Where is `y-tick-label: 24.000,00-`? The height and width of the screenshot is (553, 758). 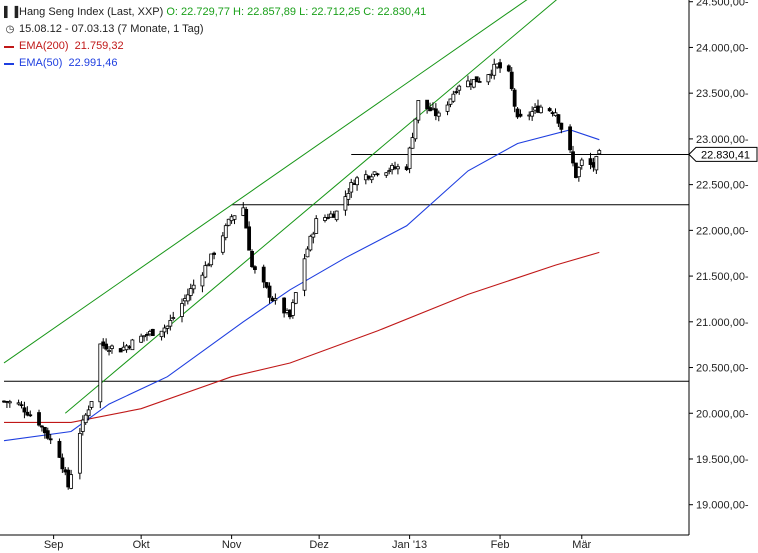 y-tick-label: 24.000,00- is located at coordinates (722, 48).